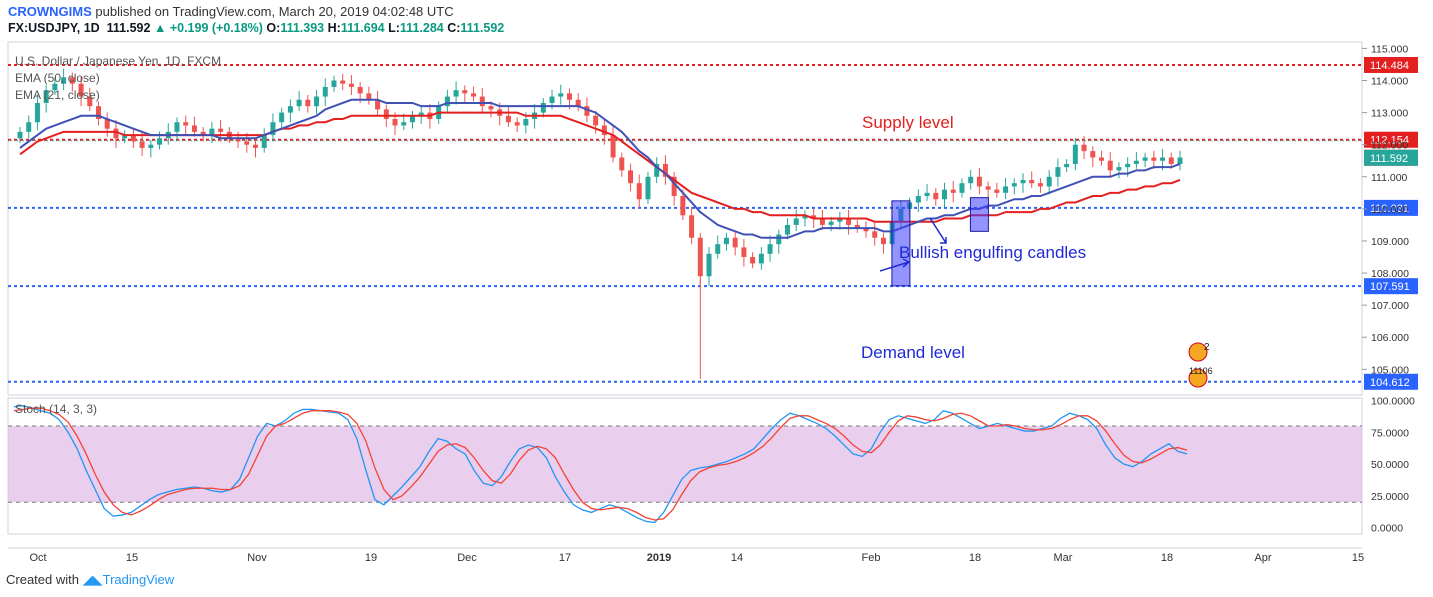  Describe the element at coordinates (118, 61) in the screenshot. I see `instrument-legend: U.S. Dollar / Japanese Yen, 1D, FXCM` at that location.